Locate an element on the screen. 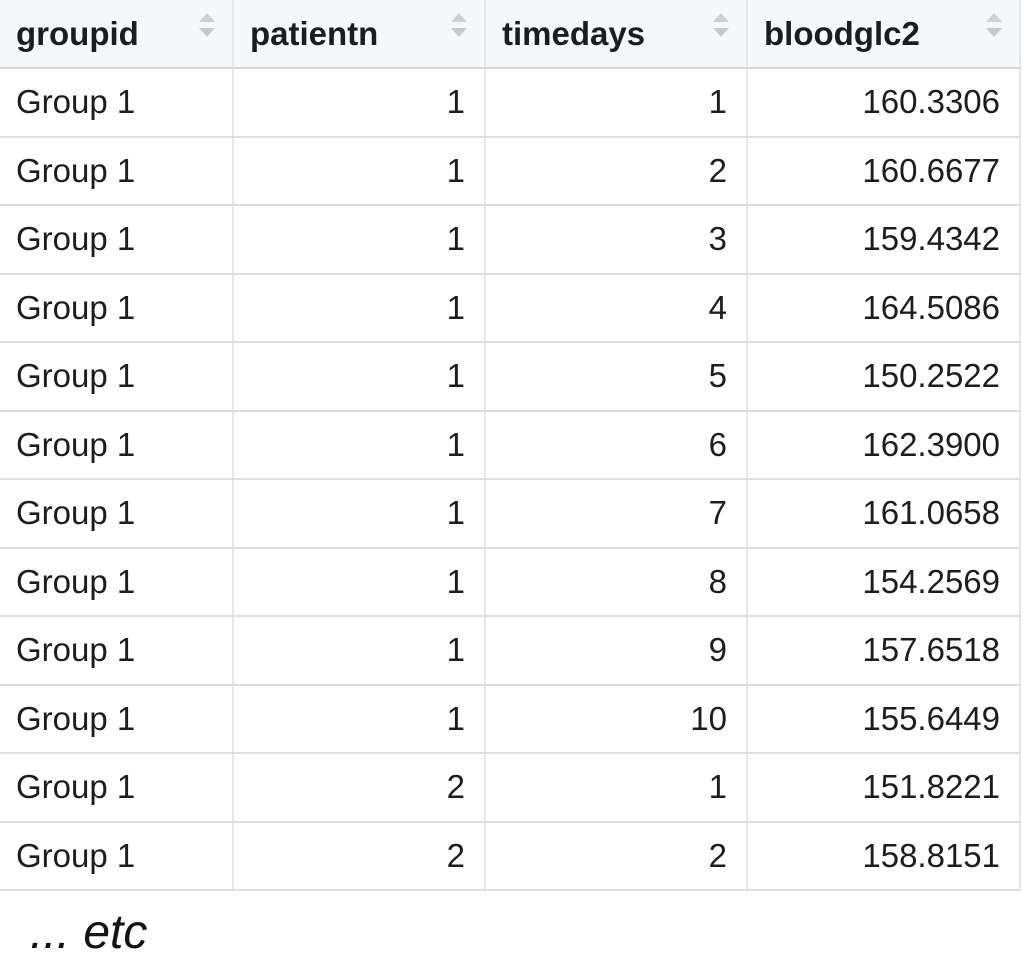 The image size is (1024, 966). table-row: Group 1 1 2 160.6677 is located at coordinates (510, 171).